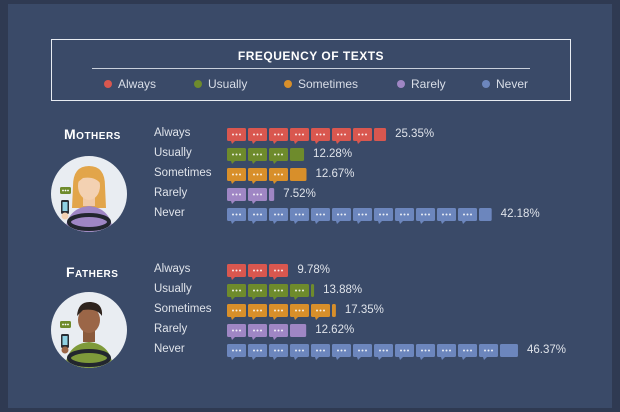  Describe the element at coordinates (486, 83) in the screenshot. I see `legend-swatch-never` at that location.